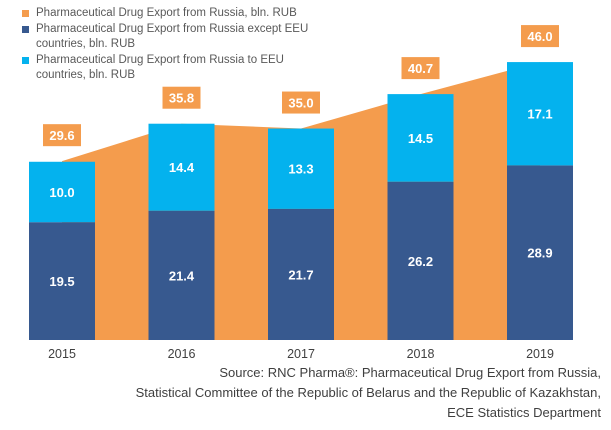 Image resolution: width=611 pixels, height=430 pixels. I want to click on bar-except-eeu-2019, so click(540, 252).